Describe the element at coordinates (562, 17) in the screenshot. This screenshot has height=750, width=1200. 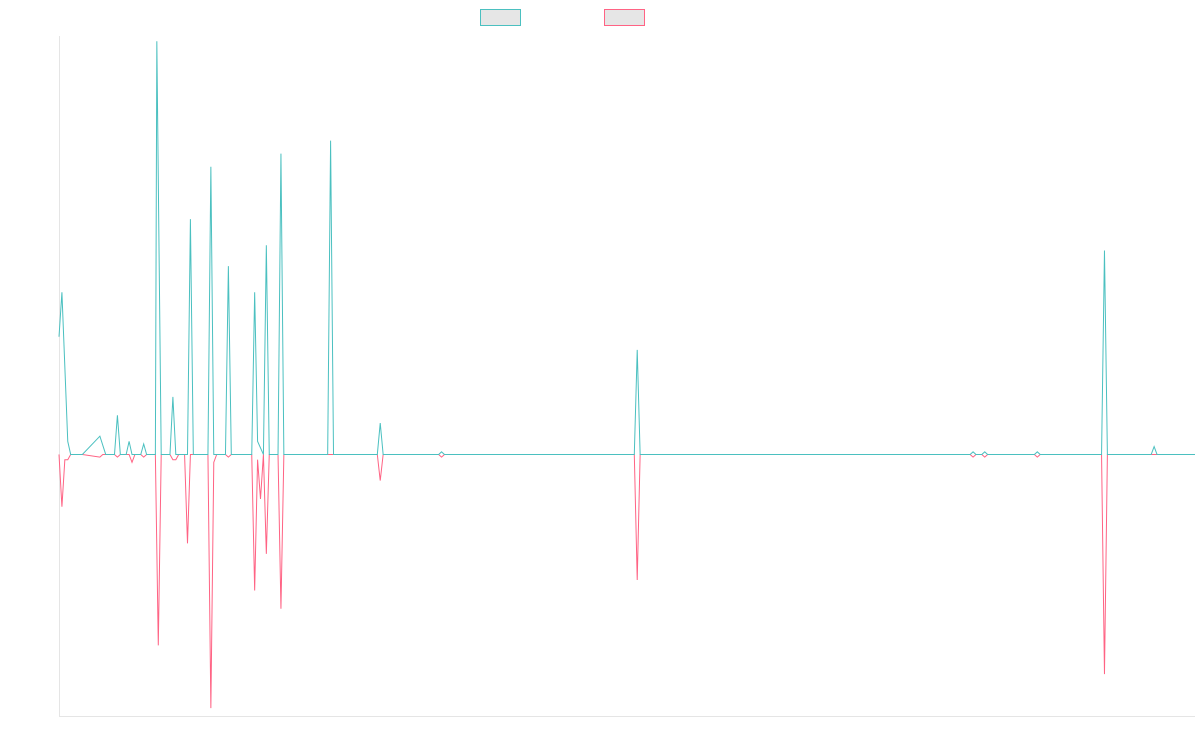
I see `legend` at that location.